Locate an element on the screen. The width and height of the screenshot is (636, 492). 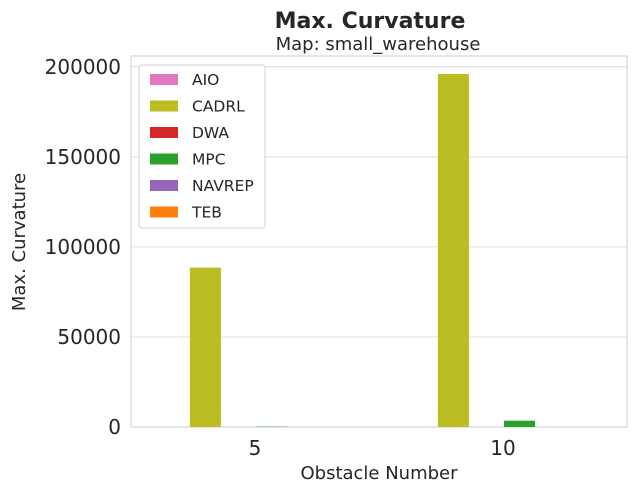
x-tick-label: 5 is located at coordinates (255, 448).